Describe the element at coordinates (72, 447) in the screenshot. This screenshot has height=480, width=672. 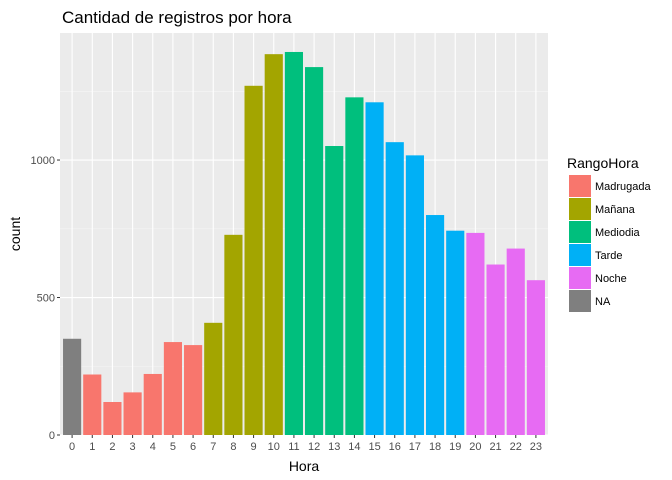
I see `x-tick-label: 0` at that location.